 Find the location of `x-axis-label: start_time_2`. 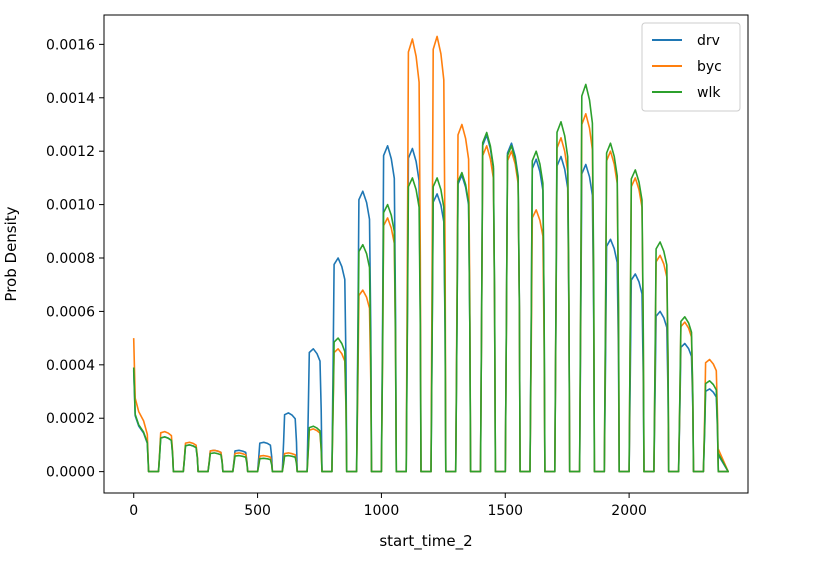

x-axis-label: start_time_2 is located at coordinates (425, 541).